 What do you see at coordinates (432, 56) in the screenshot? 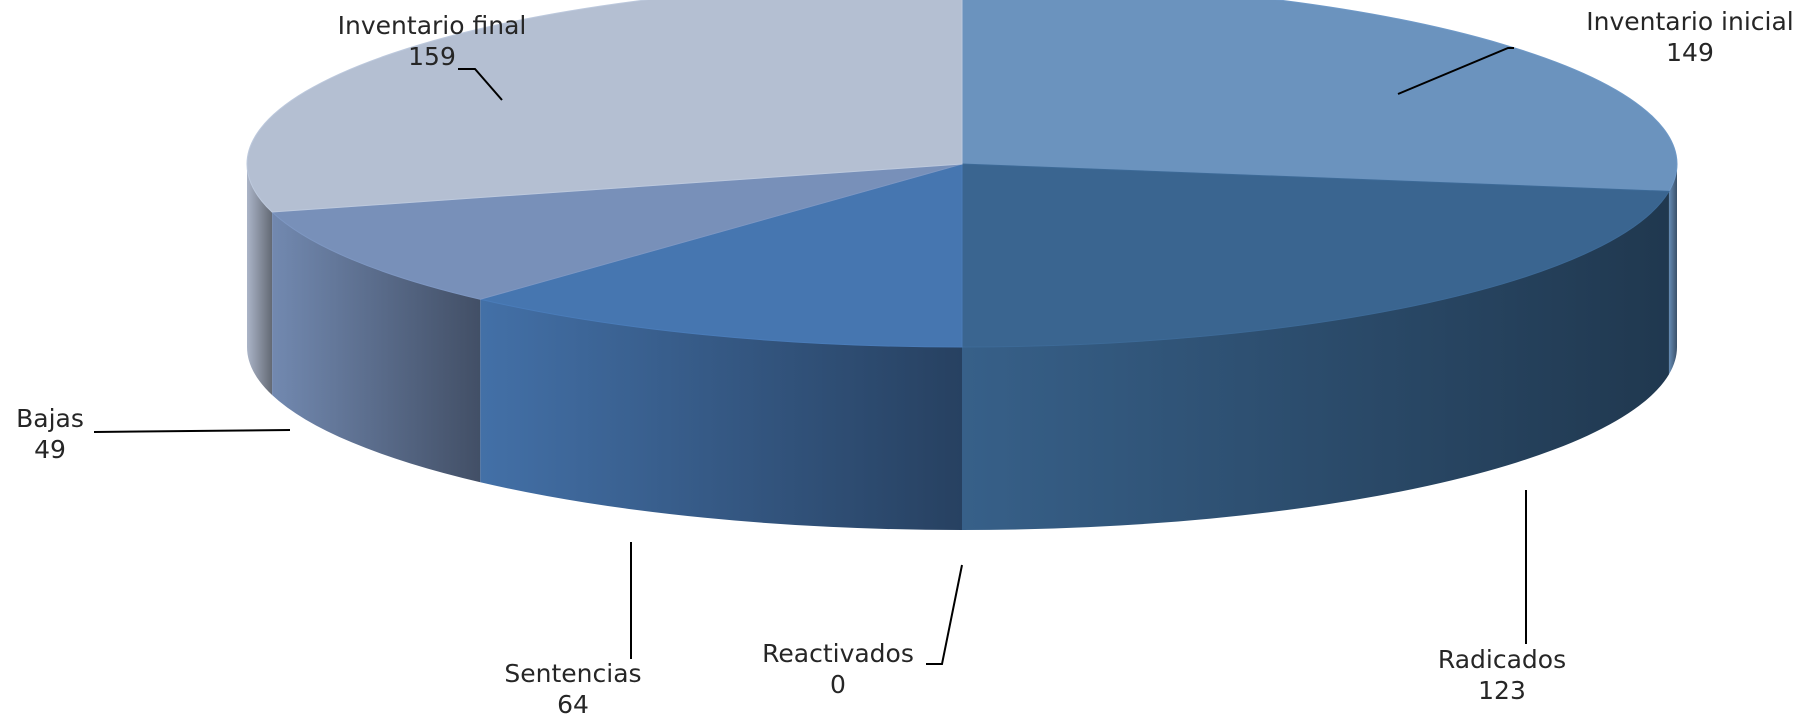
I see `value-inventario-final: 159` at bounding box center [432, 56].